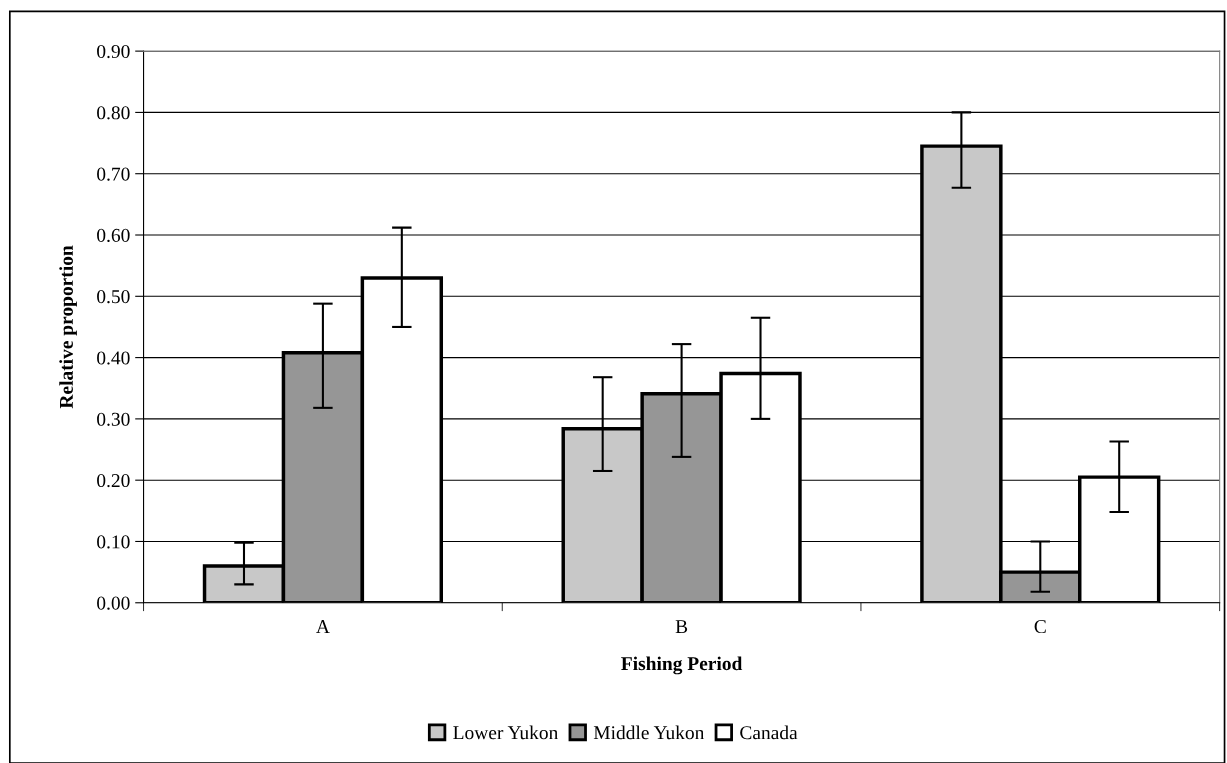  What do you see at coordinates (323, 626) in the screenshot?
I see `x-tick-label: A` at bounding box center [323, 626].